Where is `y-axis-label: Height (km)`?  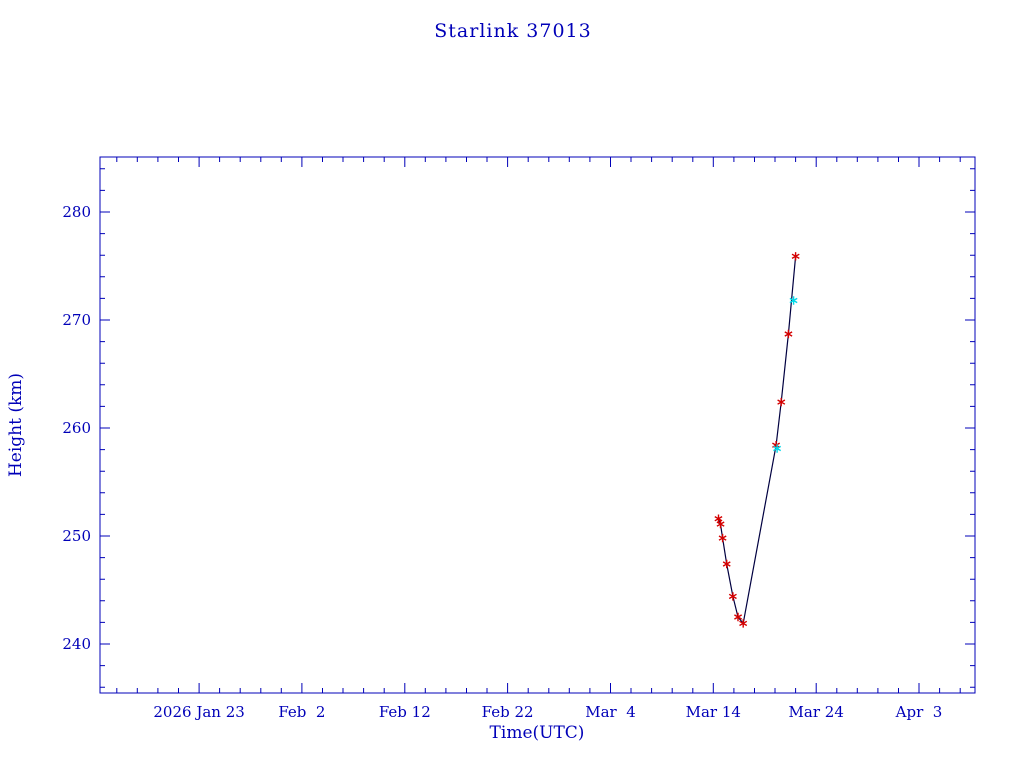
y-axis-label: Height (km) is located at coordinates (16, 425).